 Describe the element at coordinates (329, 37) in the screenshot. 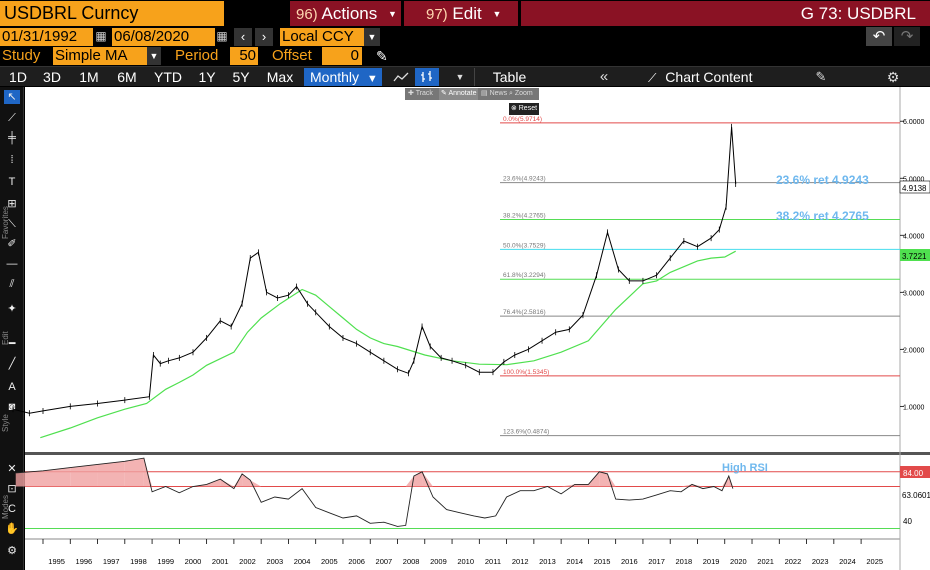

I see `currency-field: Local CCY` at that location.